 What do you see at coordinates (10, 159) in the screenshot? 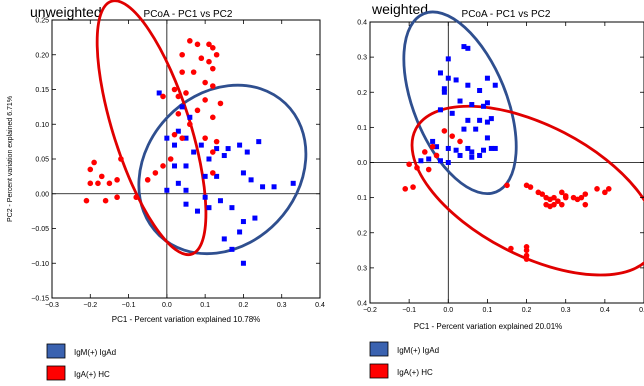
I see `y-axis-label-unweighted: PC2 - Percent variation explained 6.71%` at bounding box center [10, 159].